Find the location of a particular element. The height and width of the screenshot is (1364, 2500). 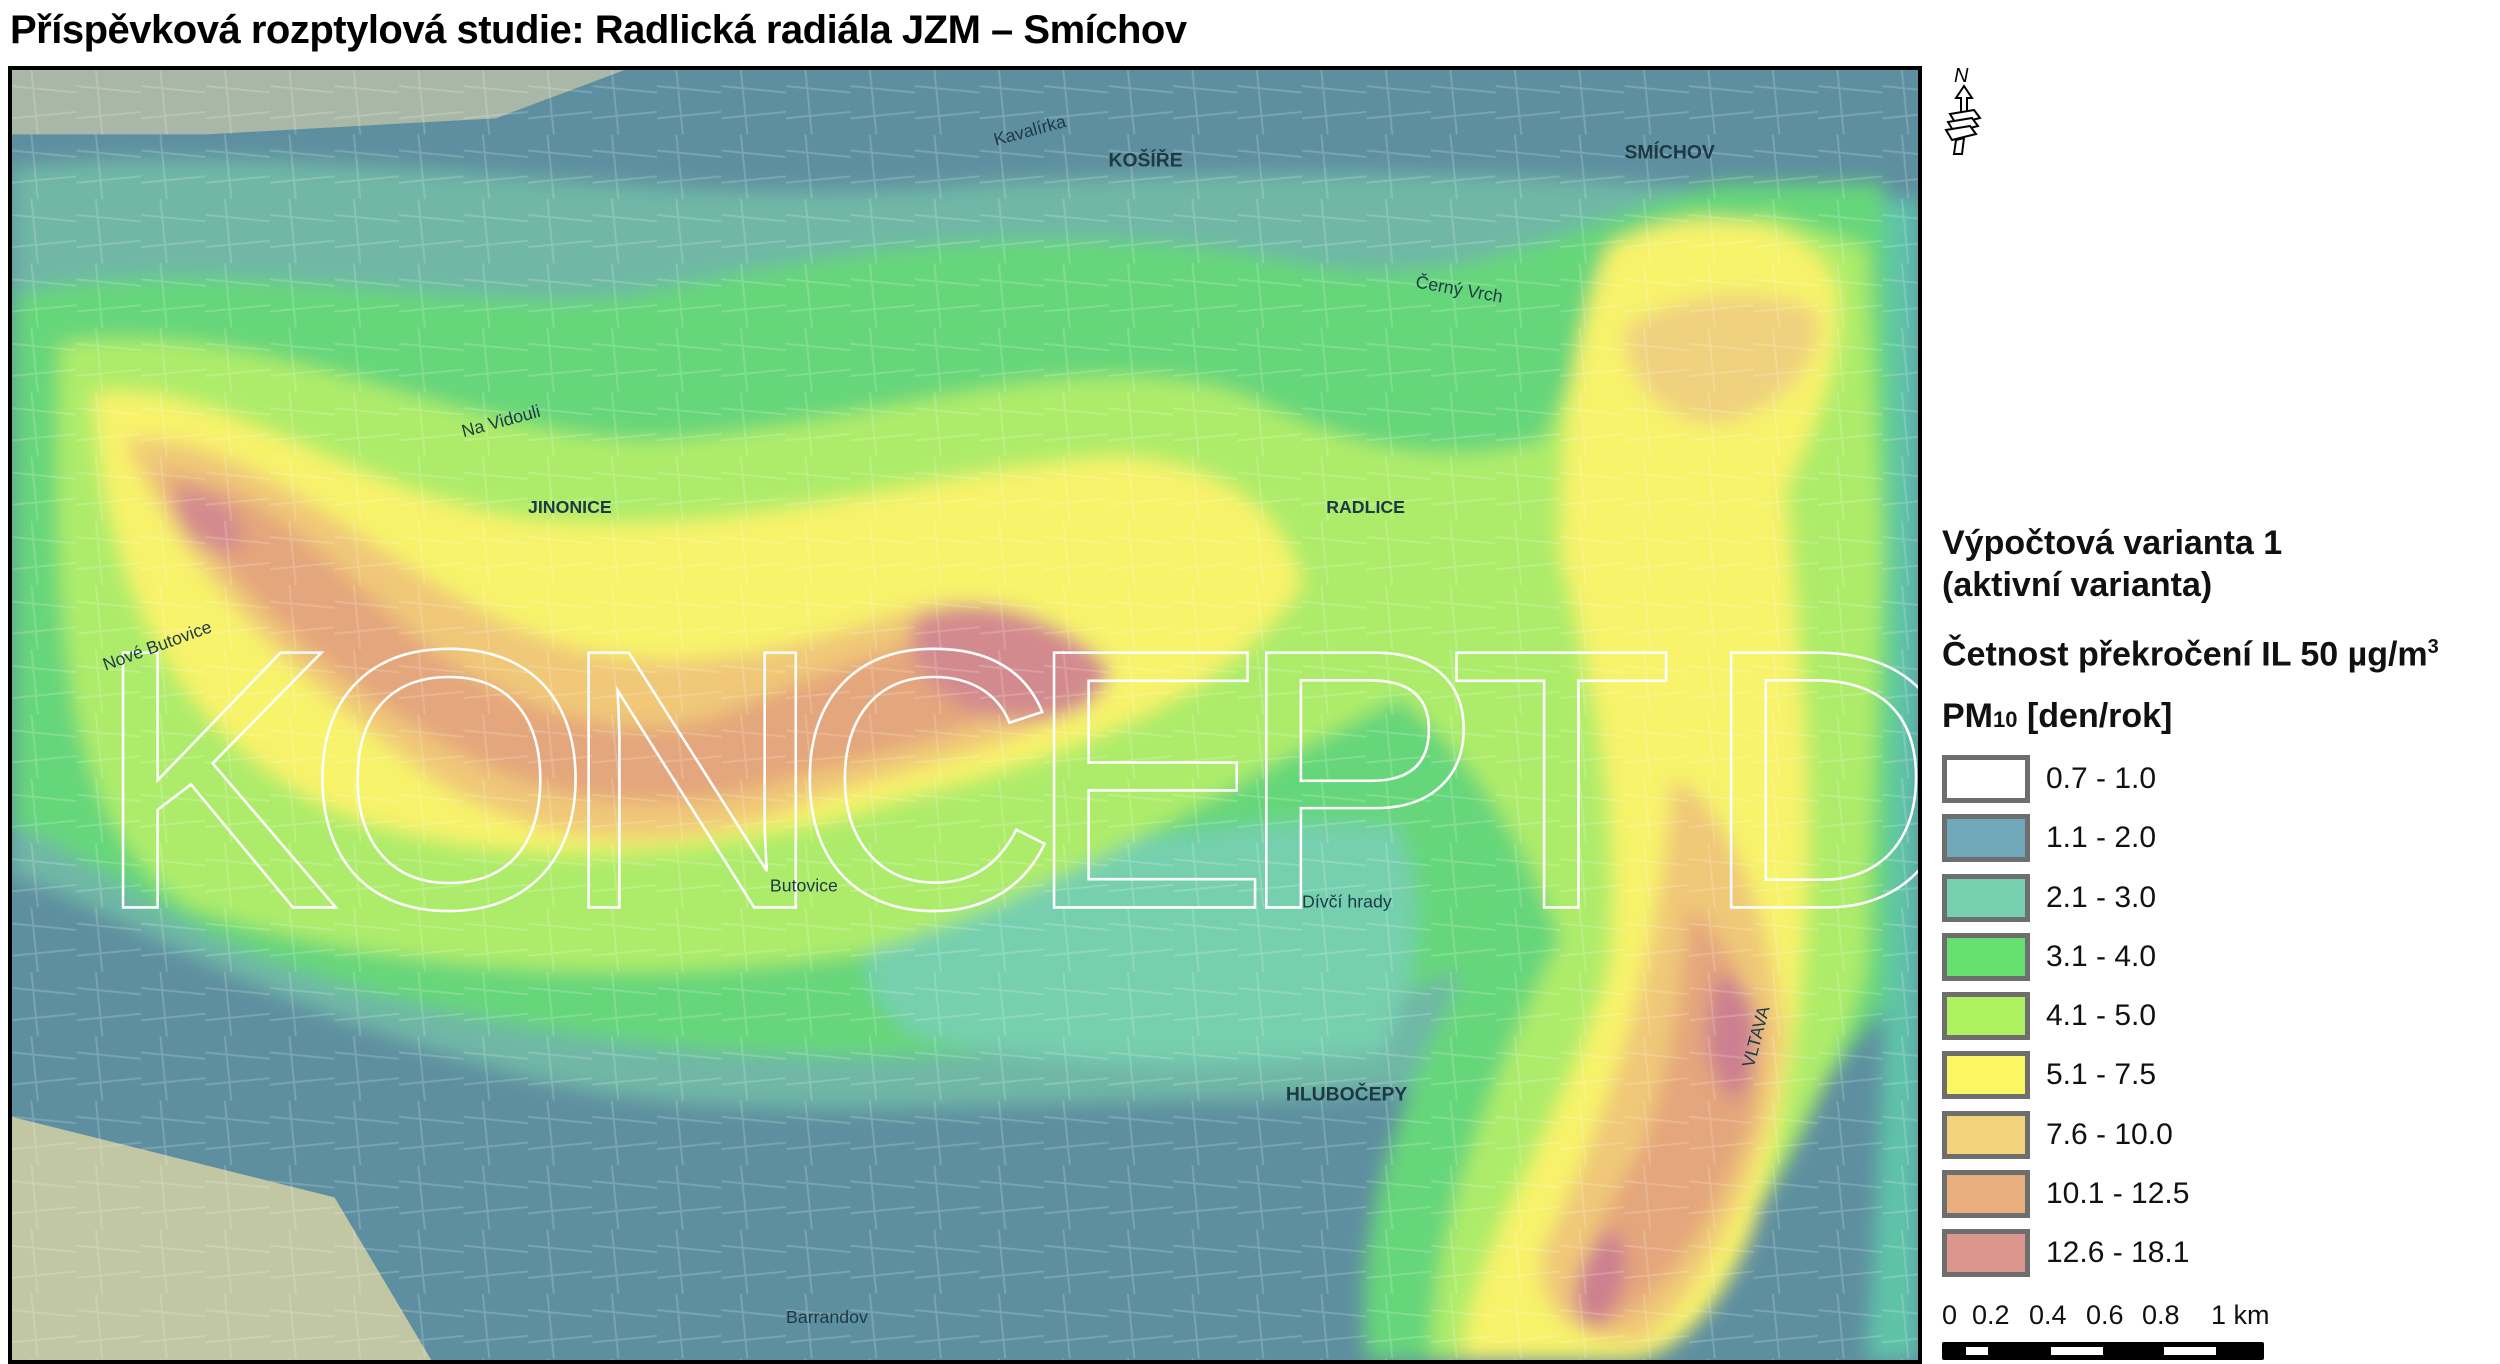

legend-item-label: 7.6 - 10.0 is located at coordinates (2109, 1134).